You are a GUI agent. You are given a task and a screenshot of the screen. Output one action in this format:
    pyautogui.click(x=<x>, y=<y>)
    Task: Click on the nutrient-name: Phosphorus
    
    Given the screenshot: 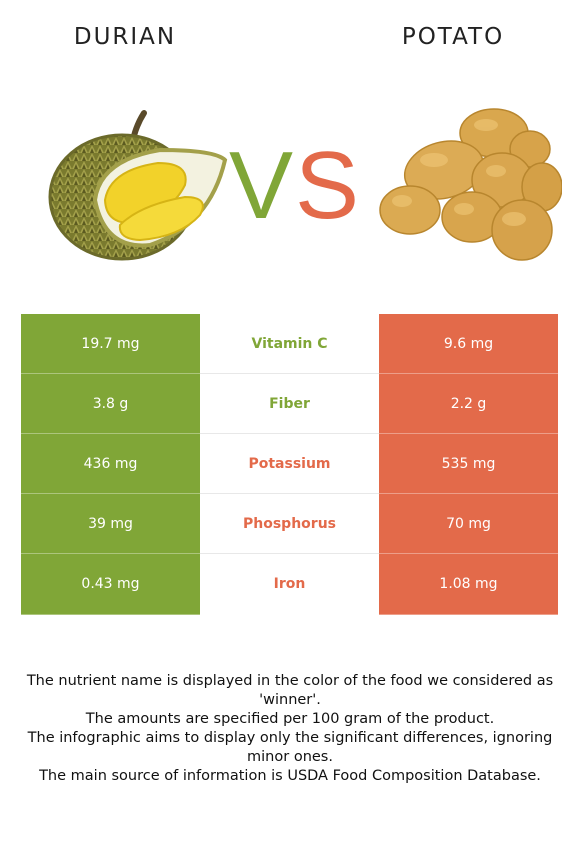 What is the action you would take?
    pyautogui.click(x=289, y=523)
    